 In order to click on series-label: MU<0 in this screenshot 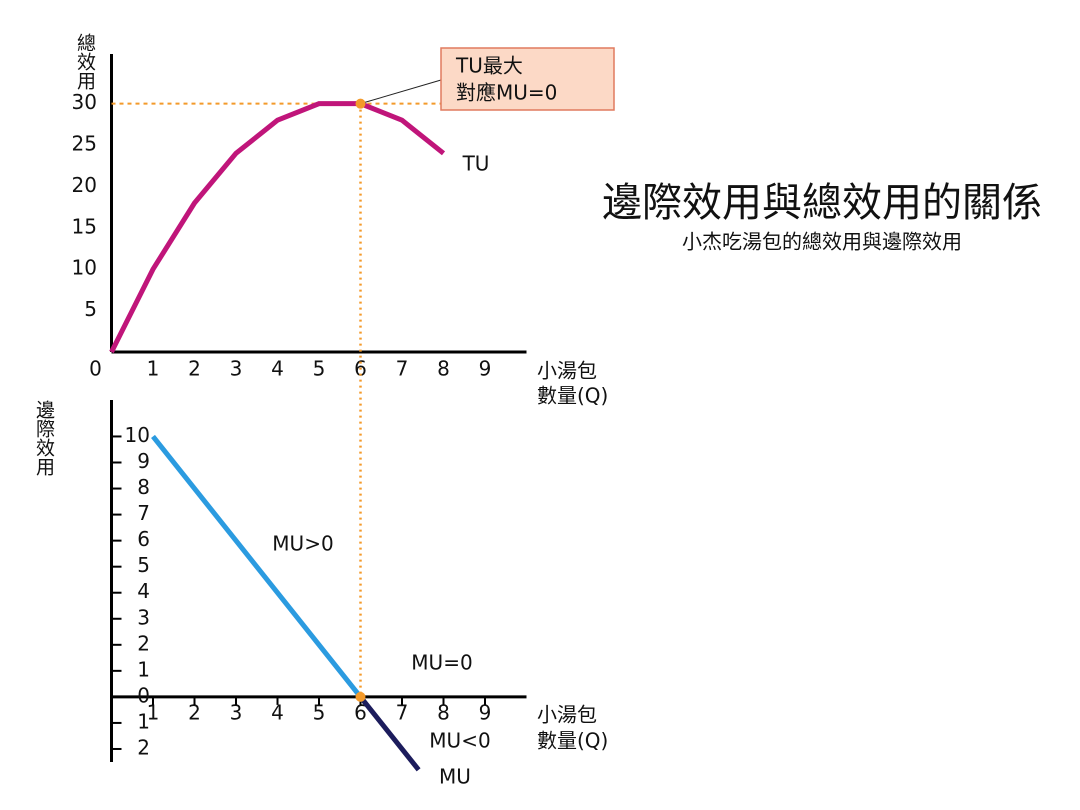, I will do `click(459, 741)`.